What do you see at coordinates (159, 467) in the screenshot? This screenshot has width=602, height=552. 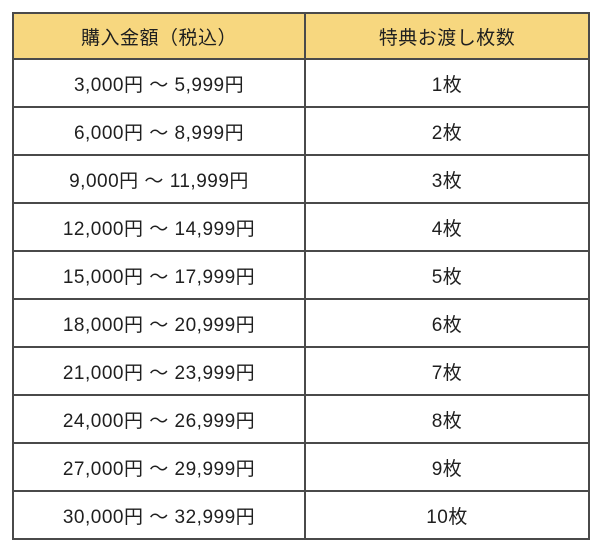 I see `purchase-amount-cell: 27,000円 〜 29,999円` at bounding box center [159, 467].